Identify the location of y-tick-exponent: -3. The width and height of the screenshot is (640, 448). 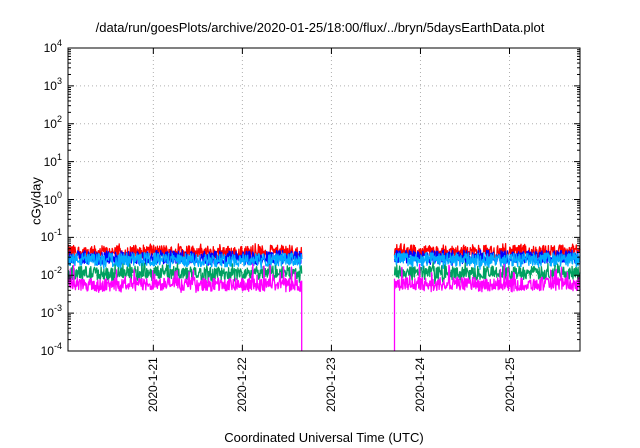
(57, 308).